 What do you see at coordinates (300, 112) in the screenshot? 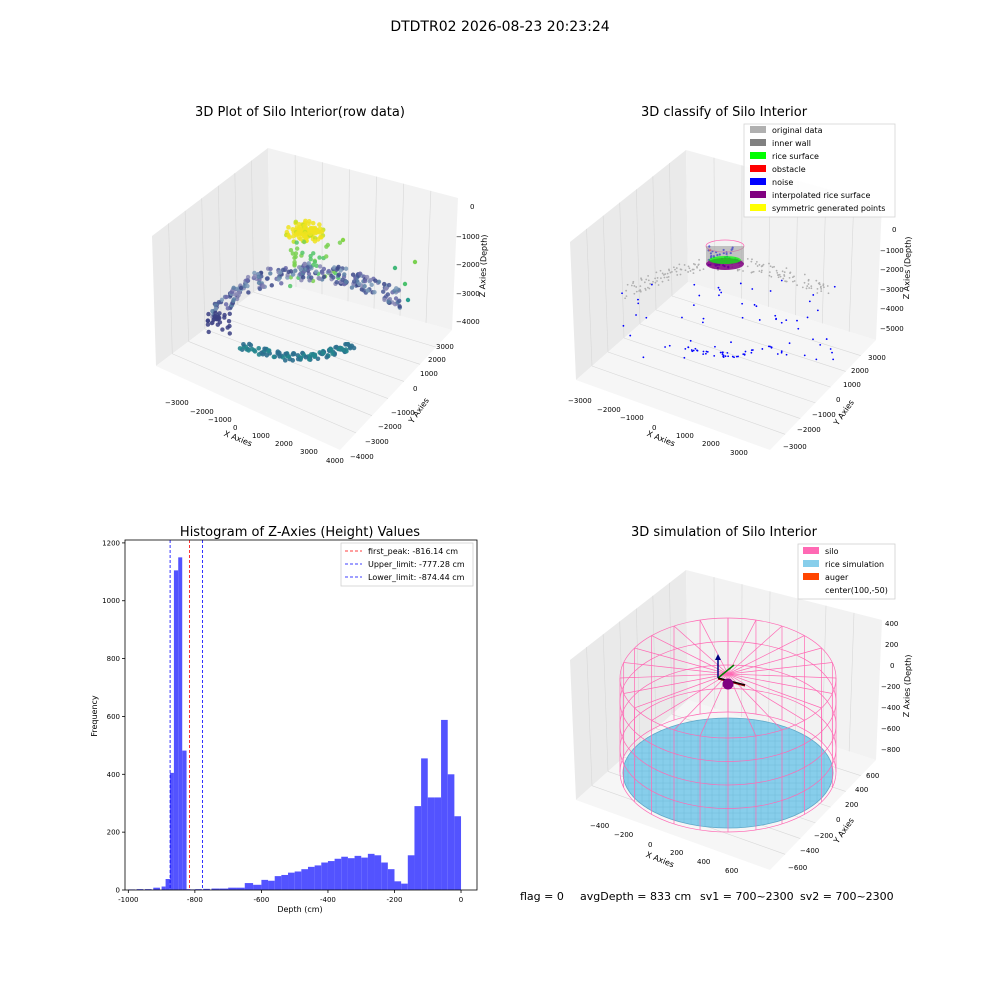
I see `panel1-title: 3D Plot of Silo Interior(row data)` at bounding box center [300, 112].